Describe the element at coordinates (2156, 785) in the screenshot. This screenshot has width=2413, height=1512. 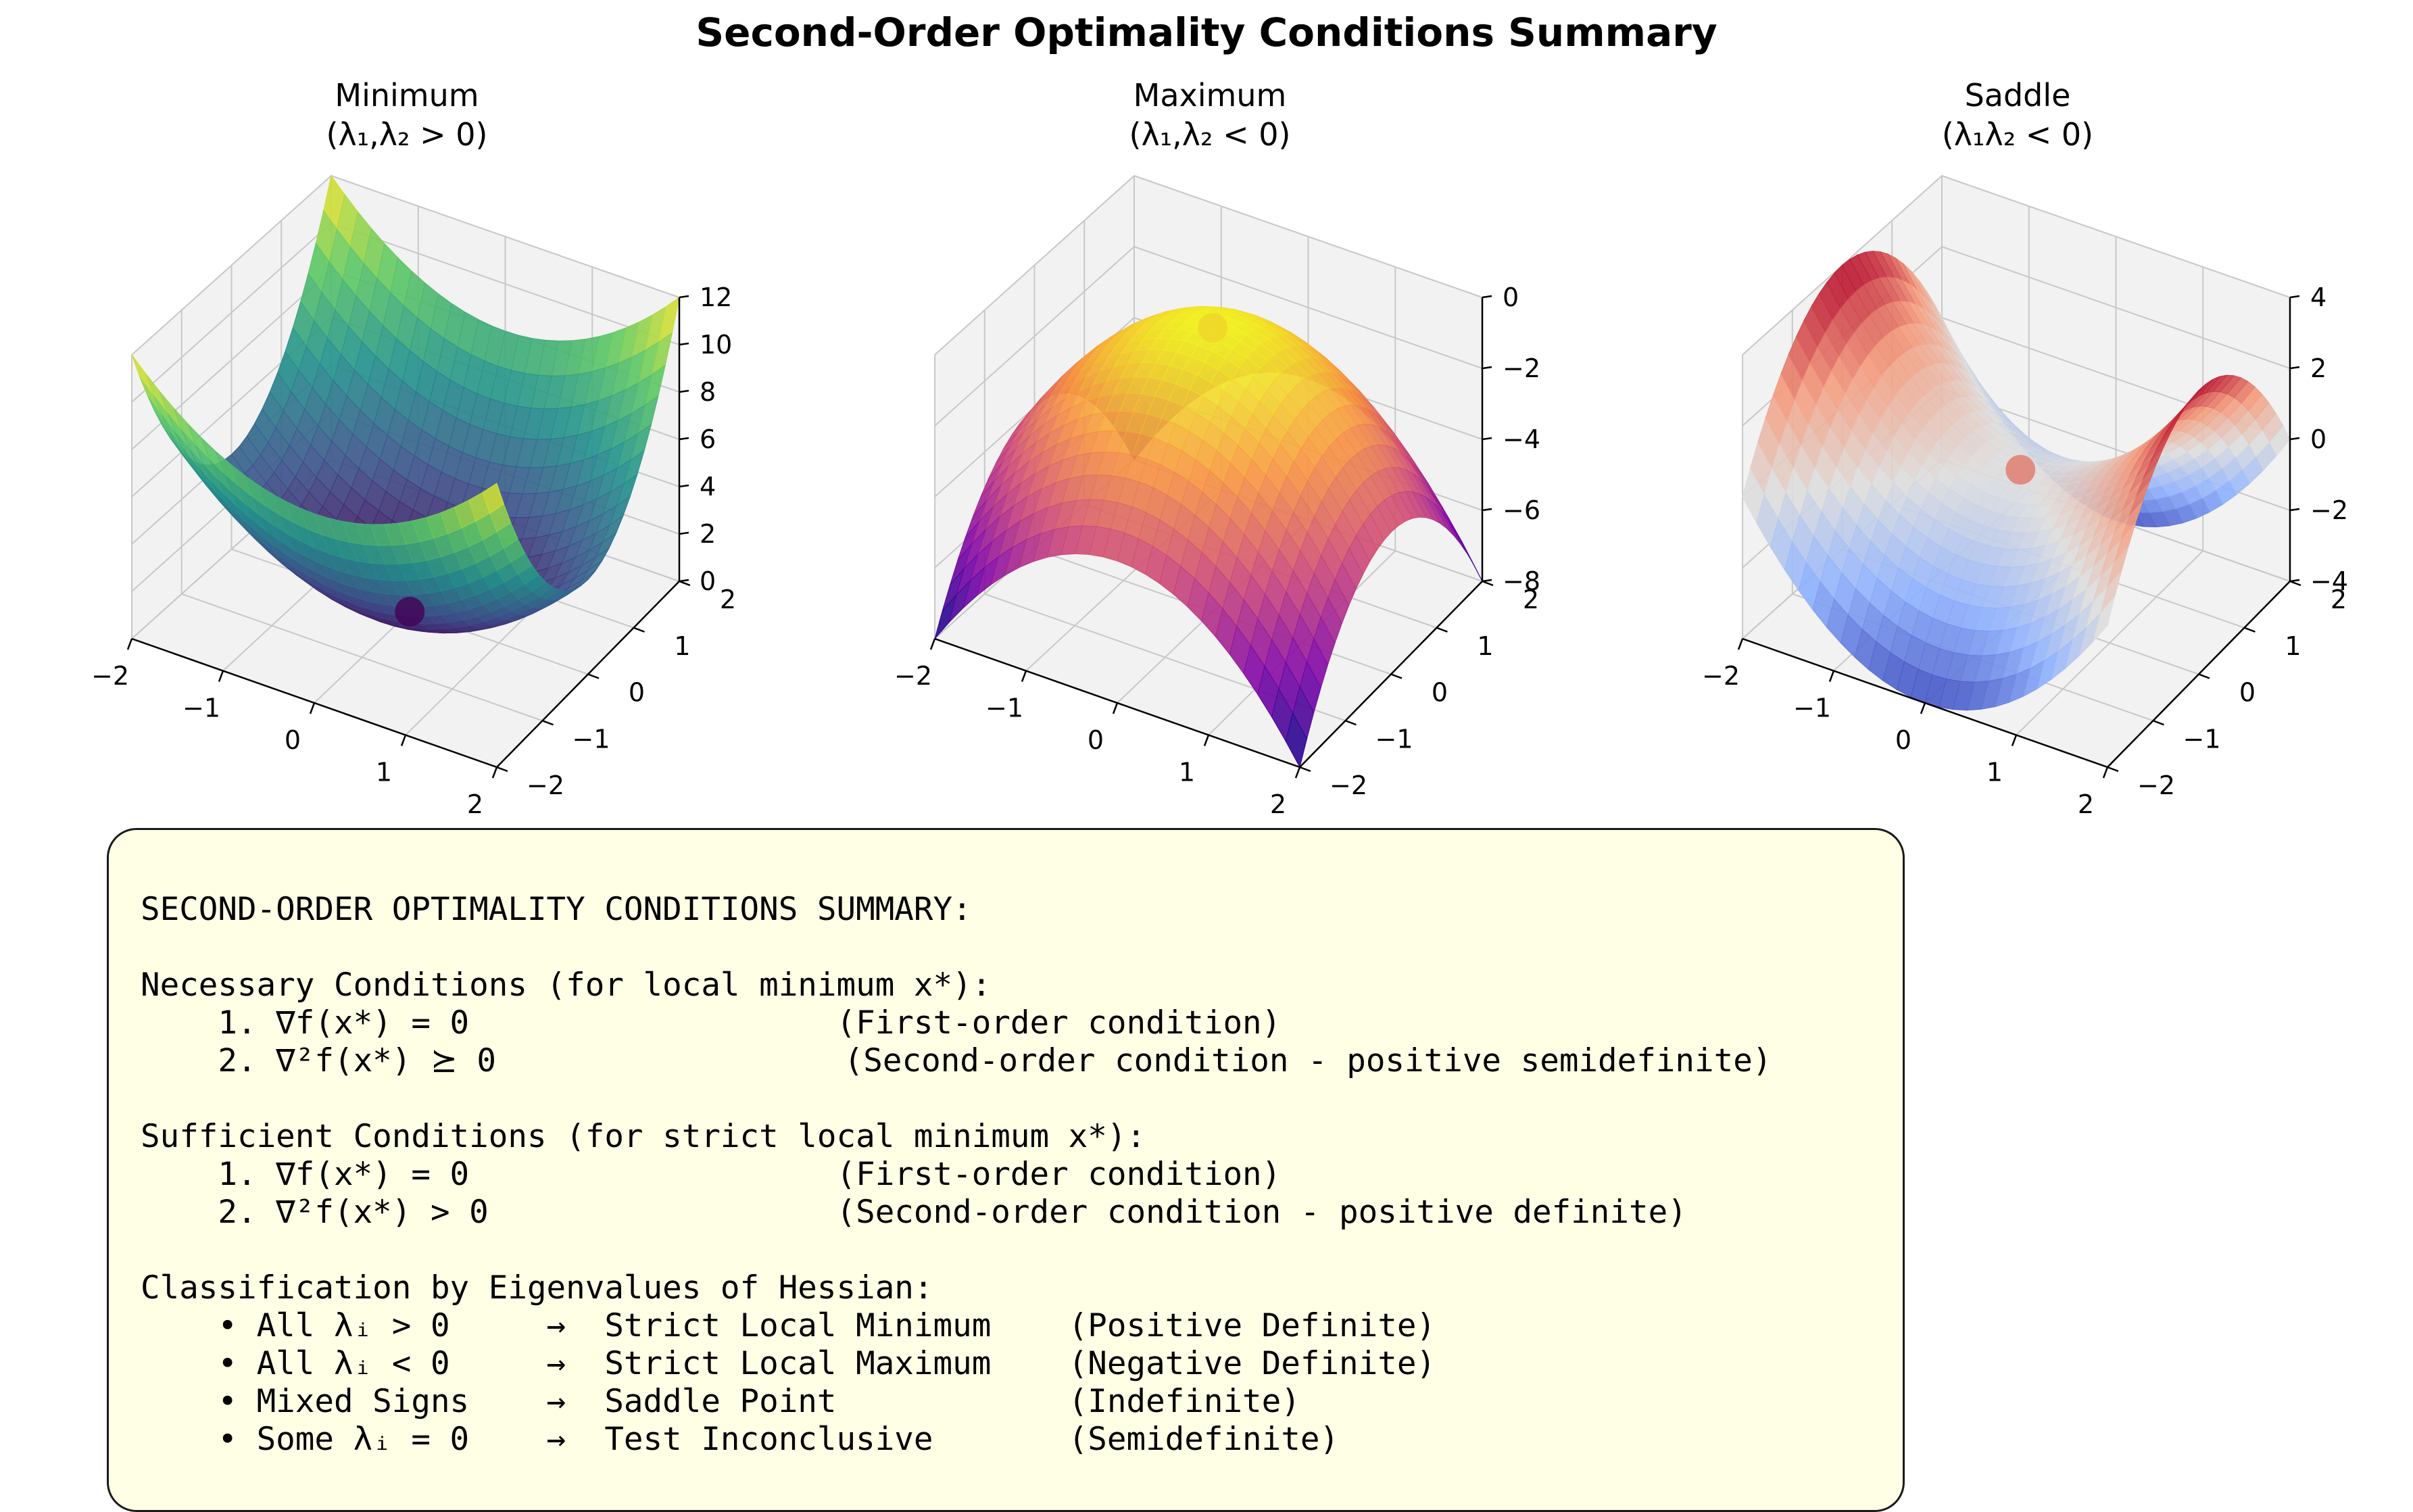
I see `y-tick-label: −2` at that location.